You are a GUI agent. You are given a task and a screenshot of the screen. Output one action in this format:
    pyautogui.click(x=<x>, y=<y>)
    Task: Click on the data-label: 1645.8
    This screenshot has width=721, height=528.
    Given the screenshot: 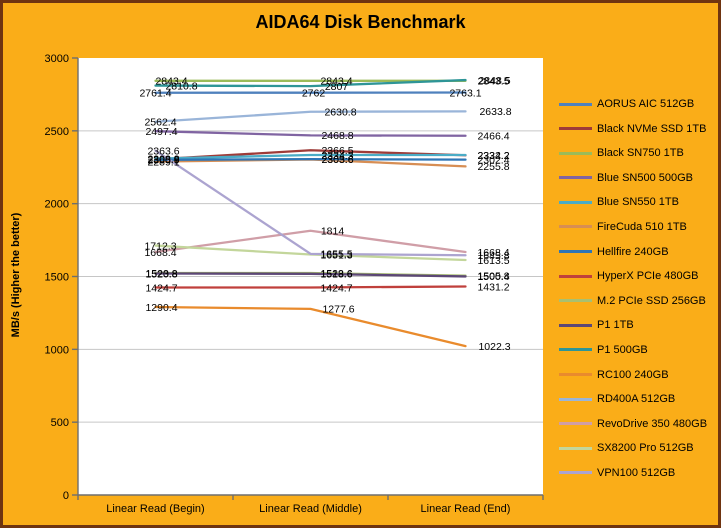 What is the action you would take?
    pyautogui.click(x=493, y=256)
    